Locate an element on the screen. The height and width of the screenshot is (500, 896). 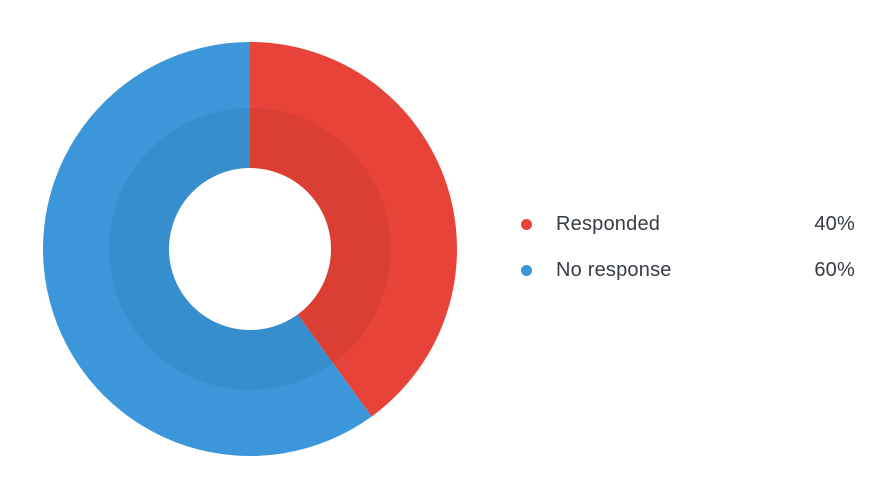
legend-swatch-responded-icon is located at coordinates (526, 224).